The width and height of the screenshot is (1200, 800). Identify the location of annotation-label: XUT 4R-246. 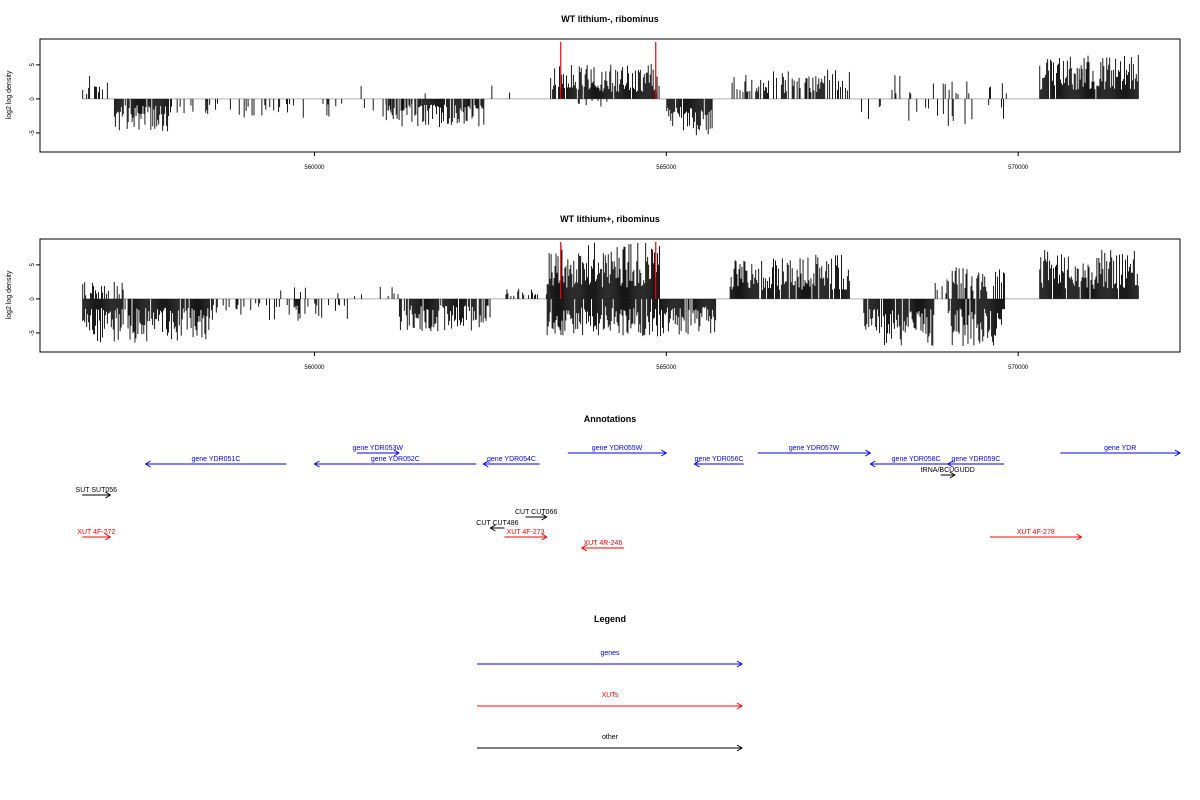
(603, 543).